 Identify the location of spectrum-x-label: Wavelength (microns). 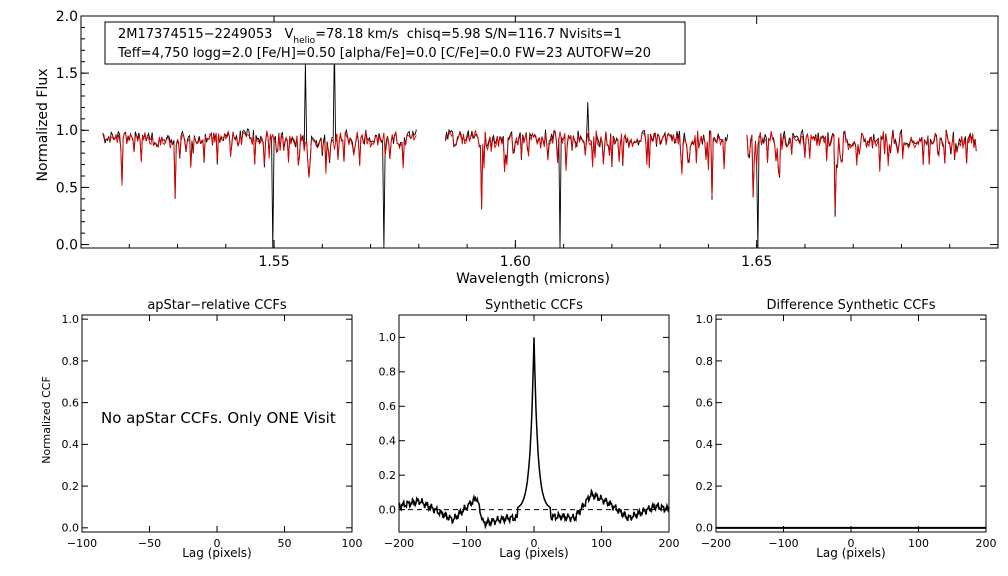
(533, 279).